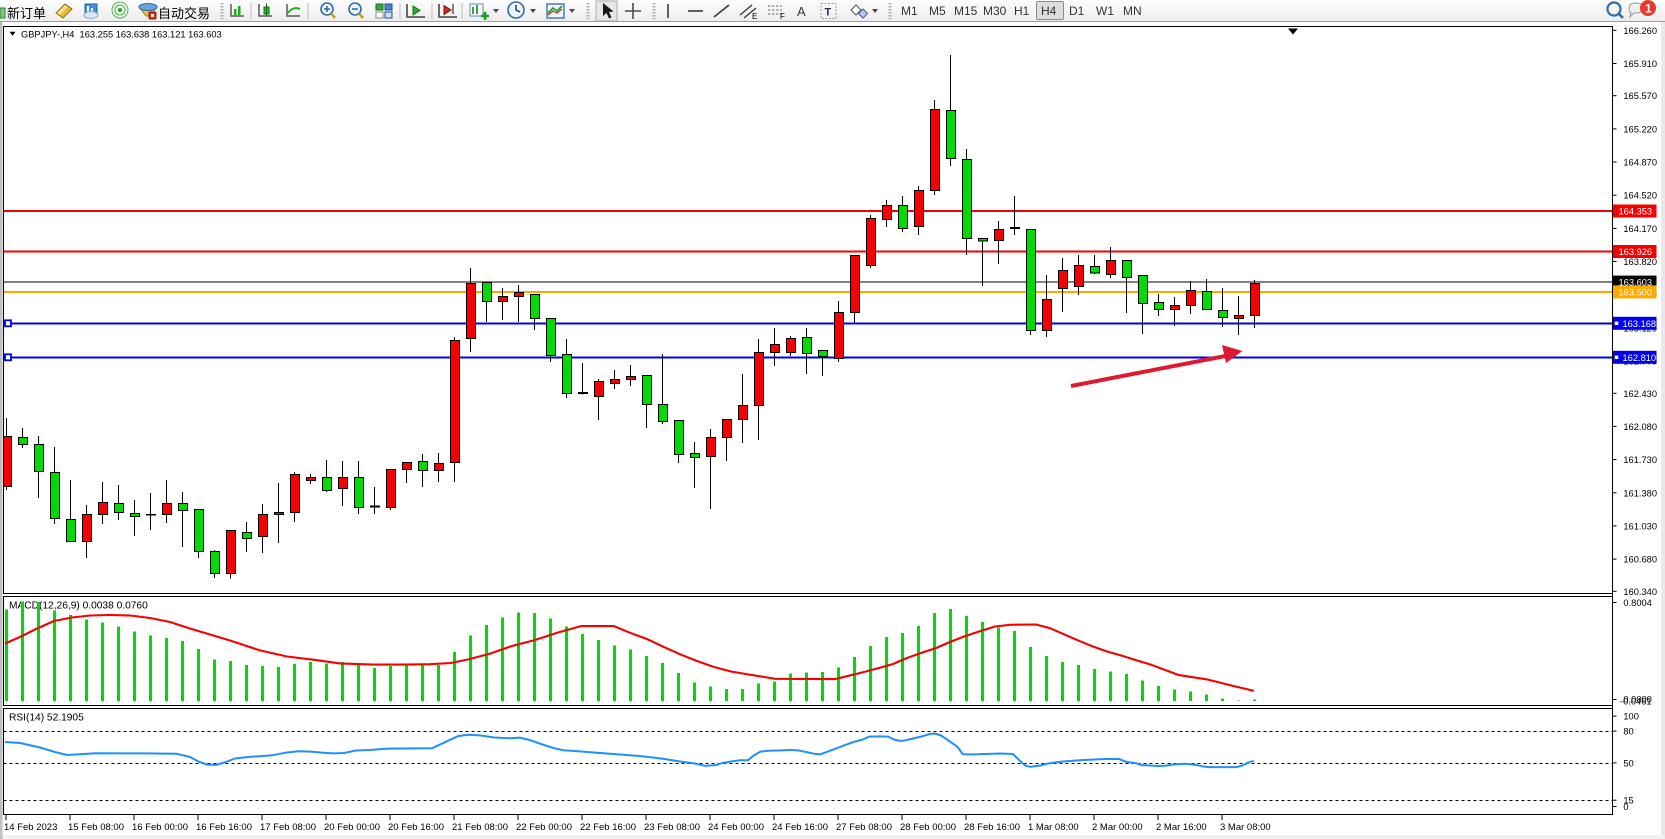 Image resolution: width=1665 pixels, height=839 pixels. I want to click on svg-text: 166.260, so click(1640, 31).